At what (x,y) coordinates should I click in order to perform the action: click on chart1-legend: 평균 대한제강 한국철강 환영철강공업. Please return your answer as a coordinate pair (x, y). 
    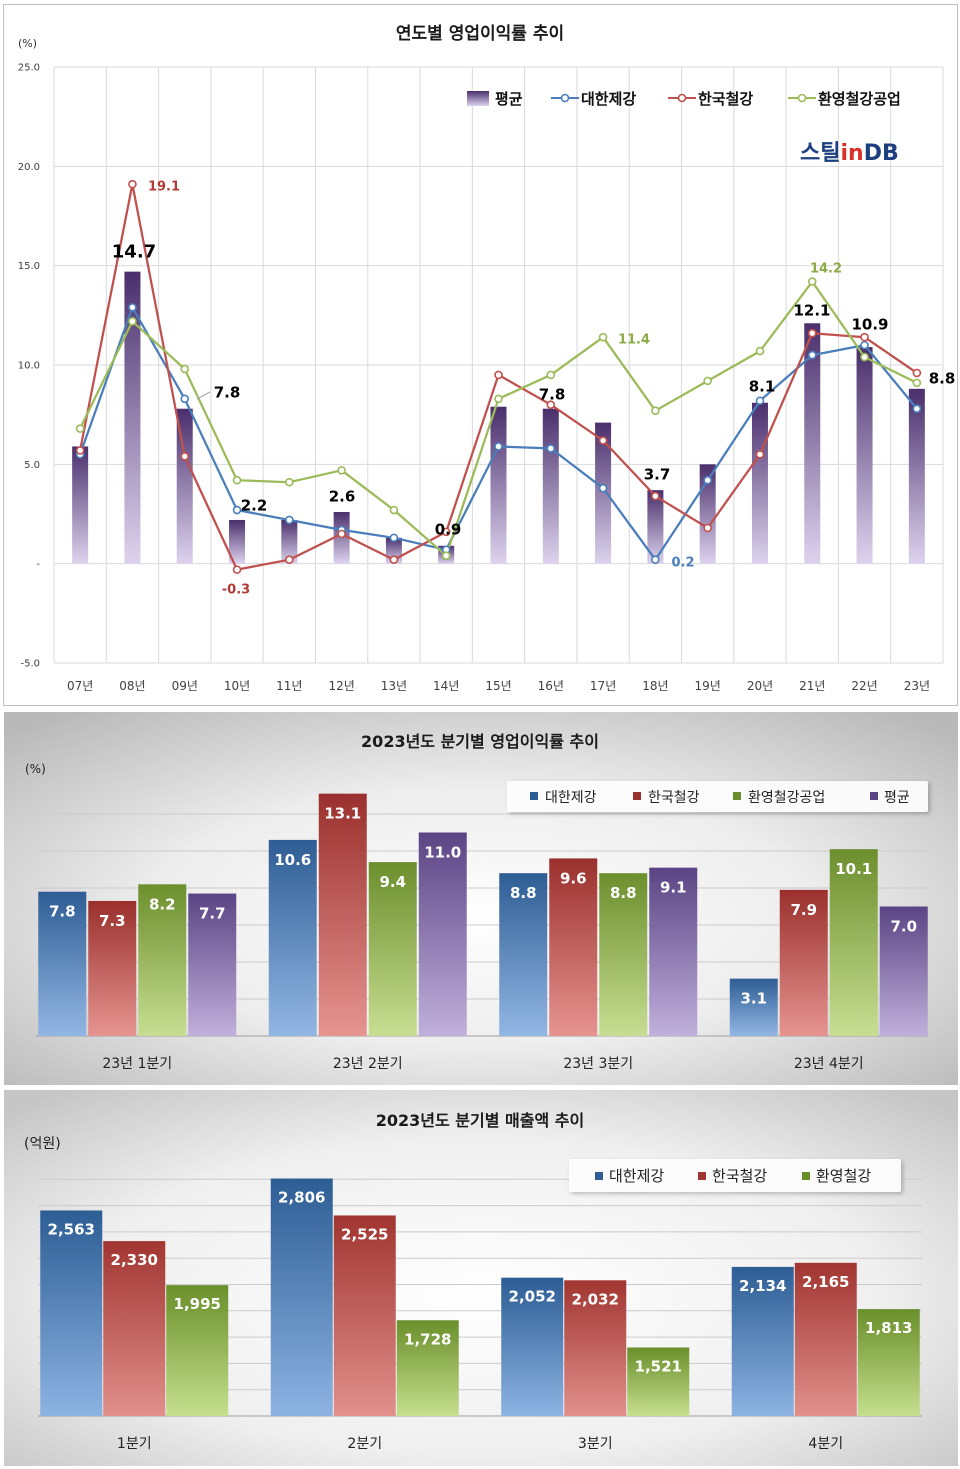
    Looking at the image, I should click on (684, 99).